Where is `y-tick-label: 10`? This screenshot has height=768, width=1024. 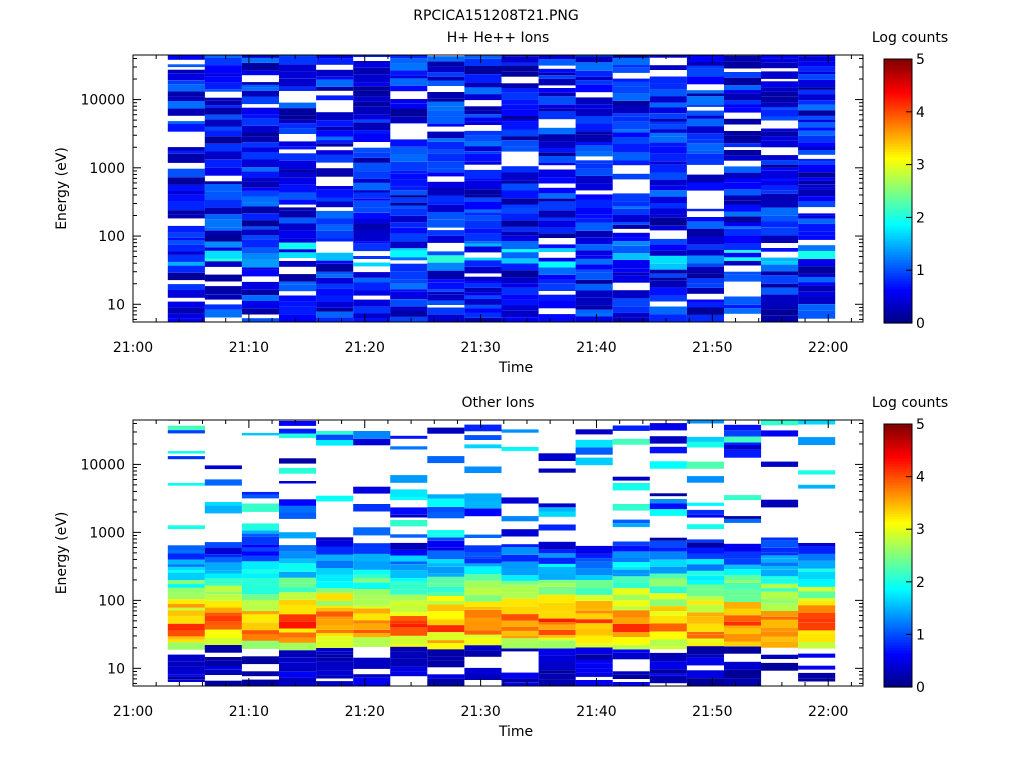 y-tick-label: 10 is located at coordinates (116, 305).